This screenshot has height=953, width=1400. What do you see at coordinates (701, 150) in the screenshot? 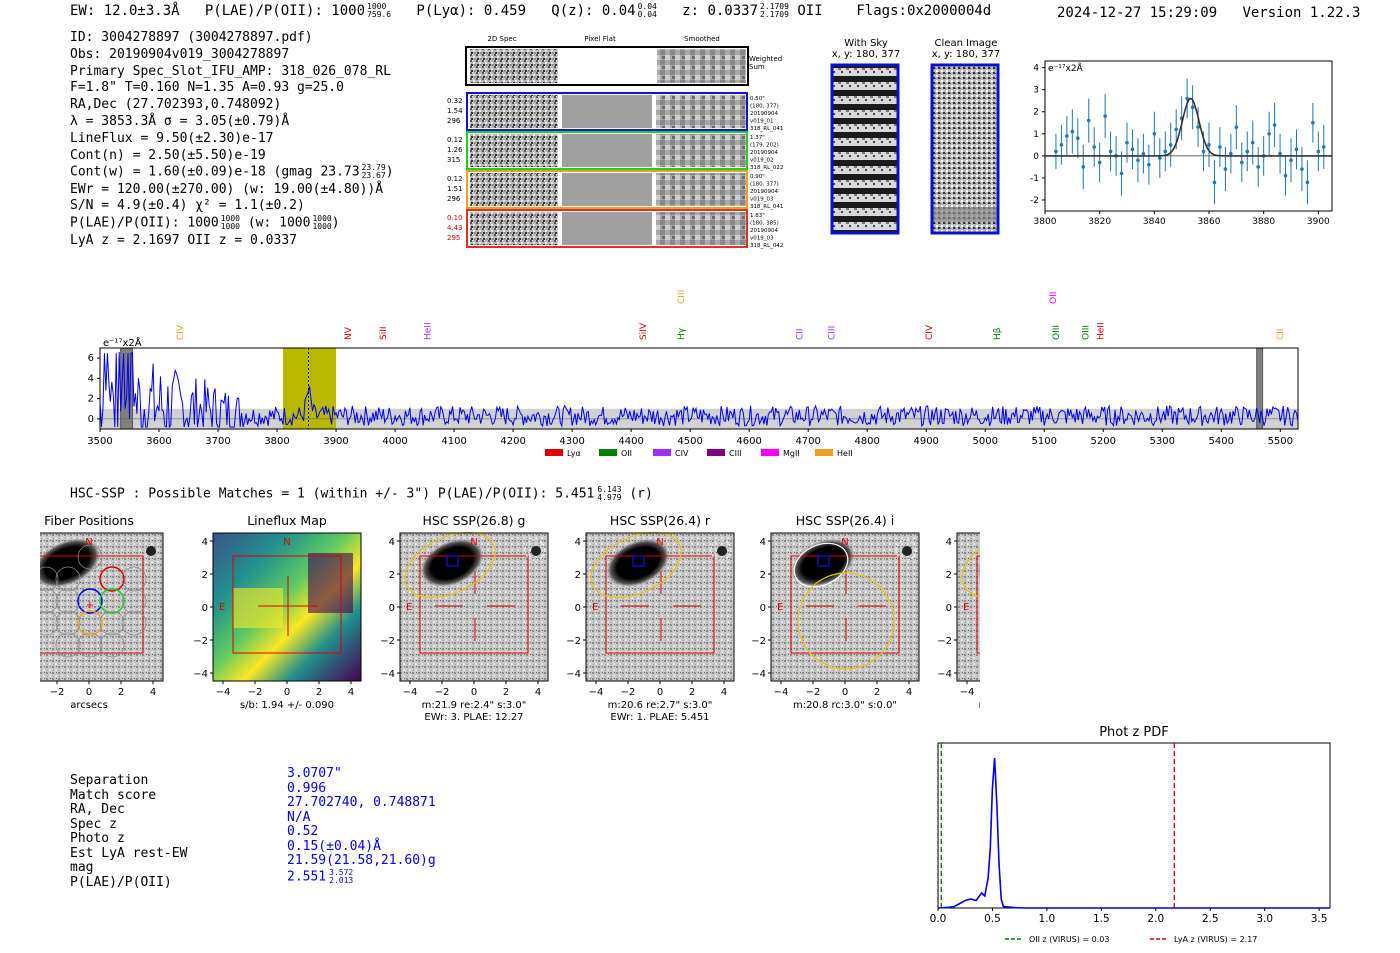
I see `cutout-smoothed` at bounding box center [701, 150].